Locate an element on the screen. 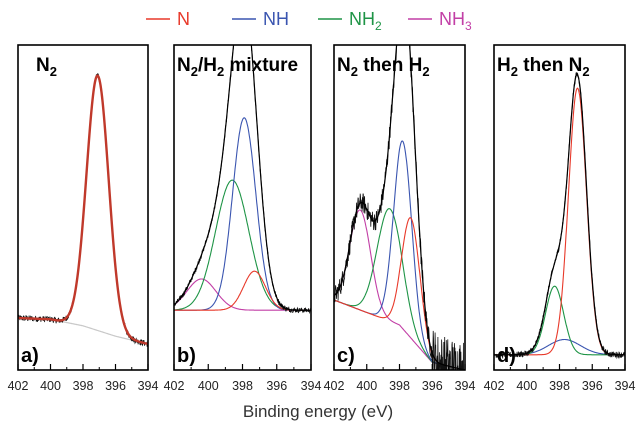 The image size is (636, 426). legend-label-nh2: NH2 is located at coordinates (365, 21).